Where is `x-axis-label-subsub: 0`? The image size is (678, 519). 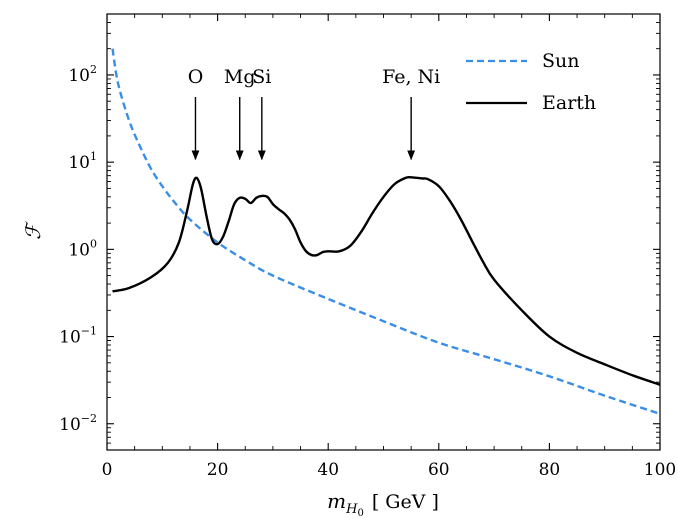
x-axis-label-subsub: 0 is located at coordinates (360, 513).